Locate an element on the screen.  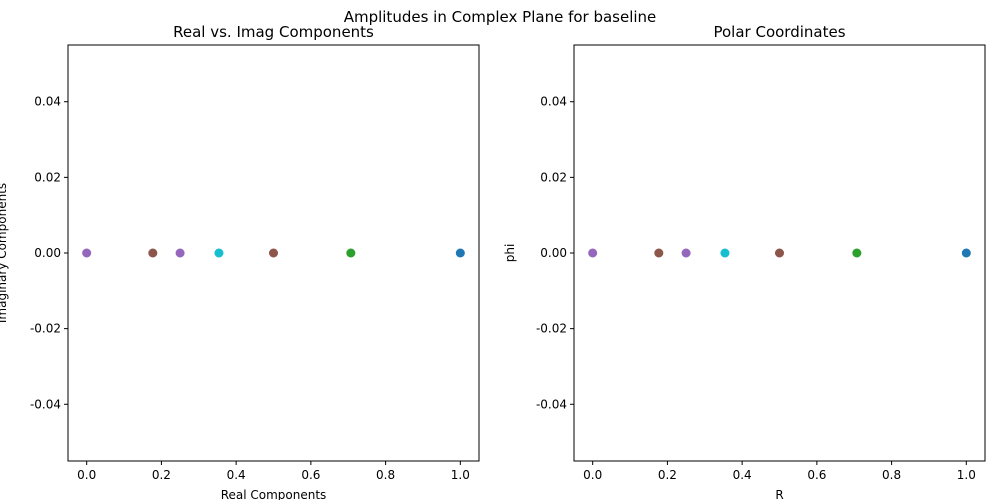
right-plot-title: Polar Coordinates is located at coordinates (779, 32).